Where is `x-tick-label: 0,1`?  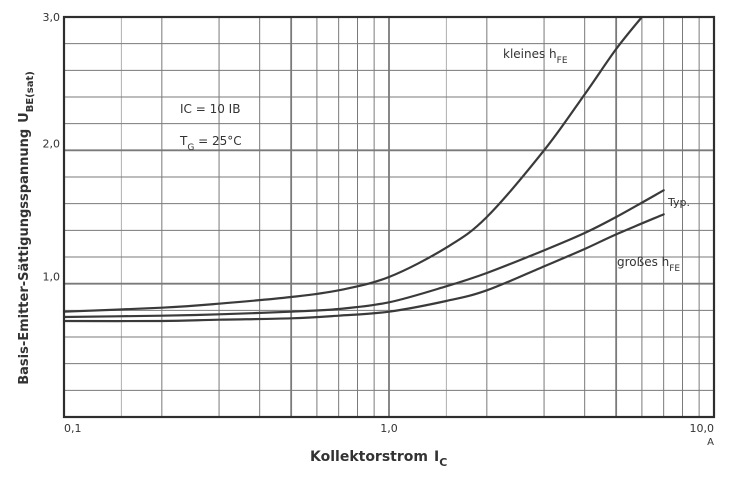
x-tick-label: 0,1 is located at coordinates (73, 428).